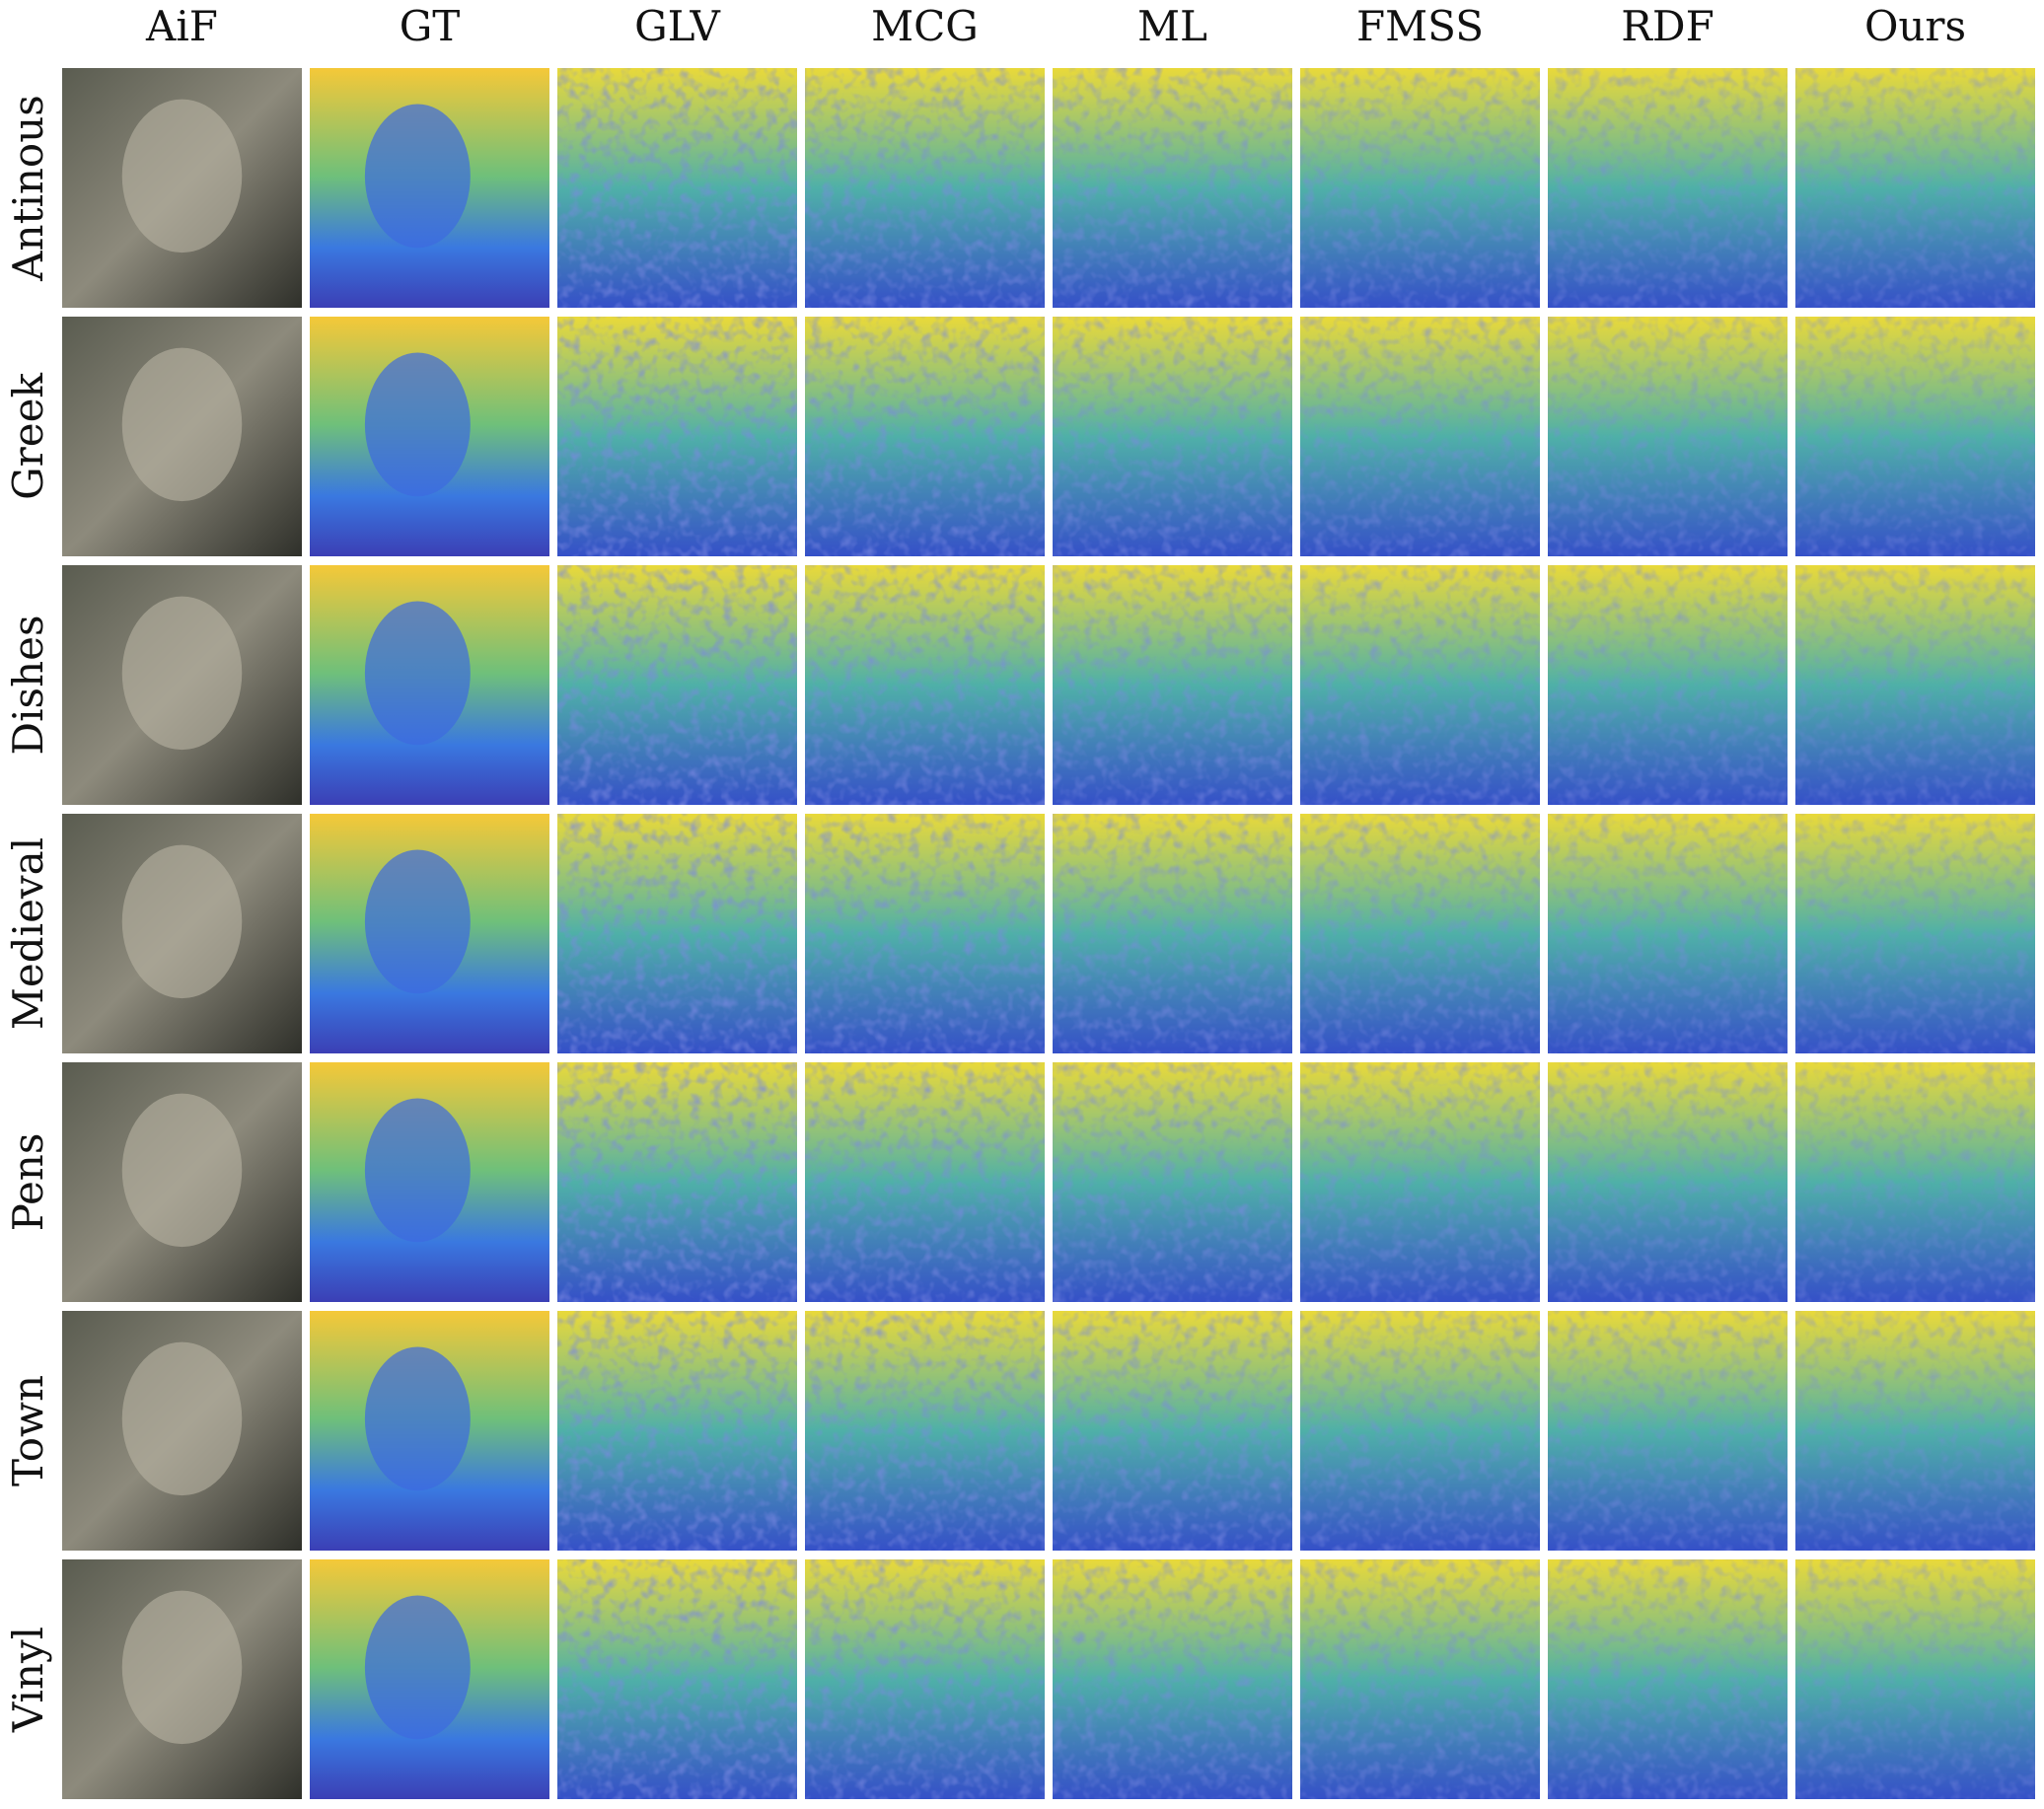  I want to click on row-label: Town, so click(28, 1430).